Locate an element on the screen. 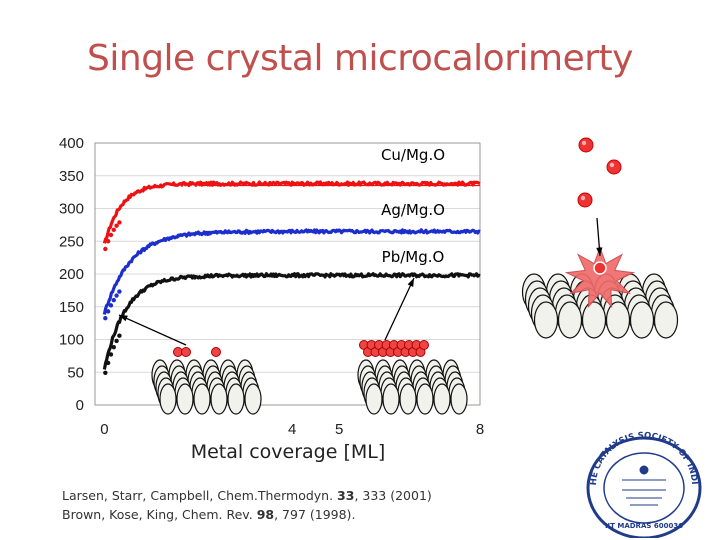 The height and width of the screenshot is (540, 720). logo-inner-ring is located at coordinates (644, 488).